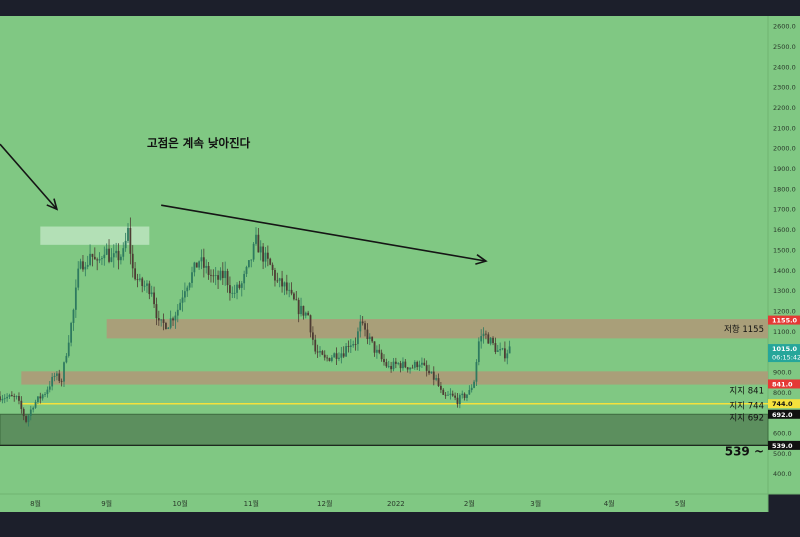 Image resolution: width=800 pixels, height=537 pixels. What do you see at coordinates (784, 332) in the screenshot?
I see `y-tick-label: 1100.0` at bounding box center [784, 332].